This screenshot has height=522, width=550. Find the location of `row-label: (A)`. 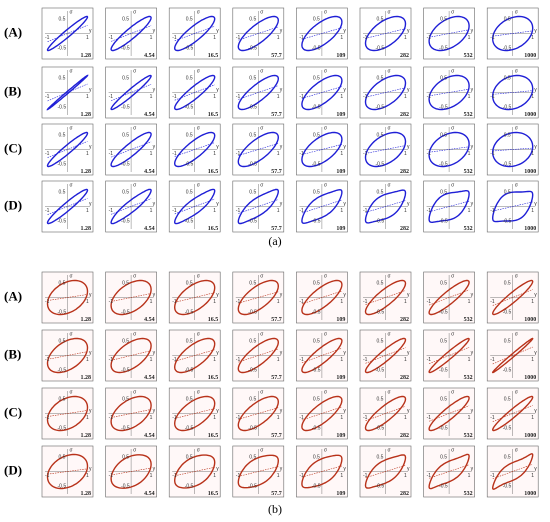

row-label: (A) is located at coordinates (13, 31).